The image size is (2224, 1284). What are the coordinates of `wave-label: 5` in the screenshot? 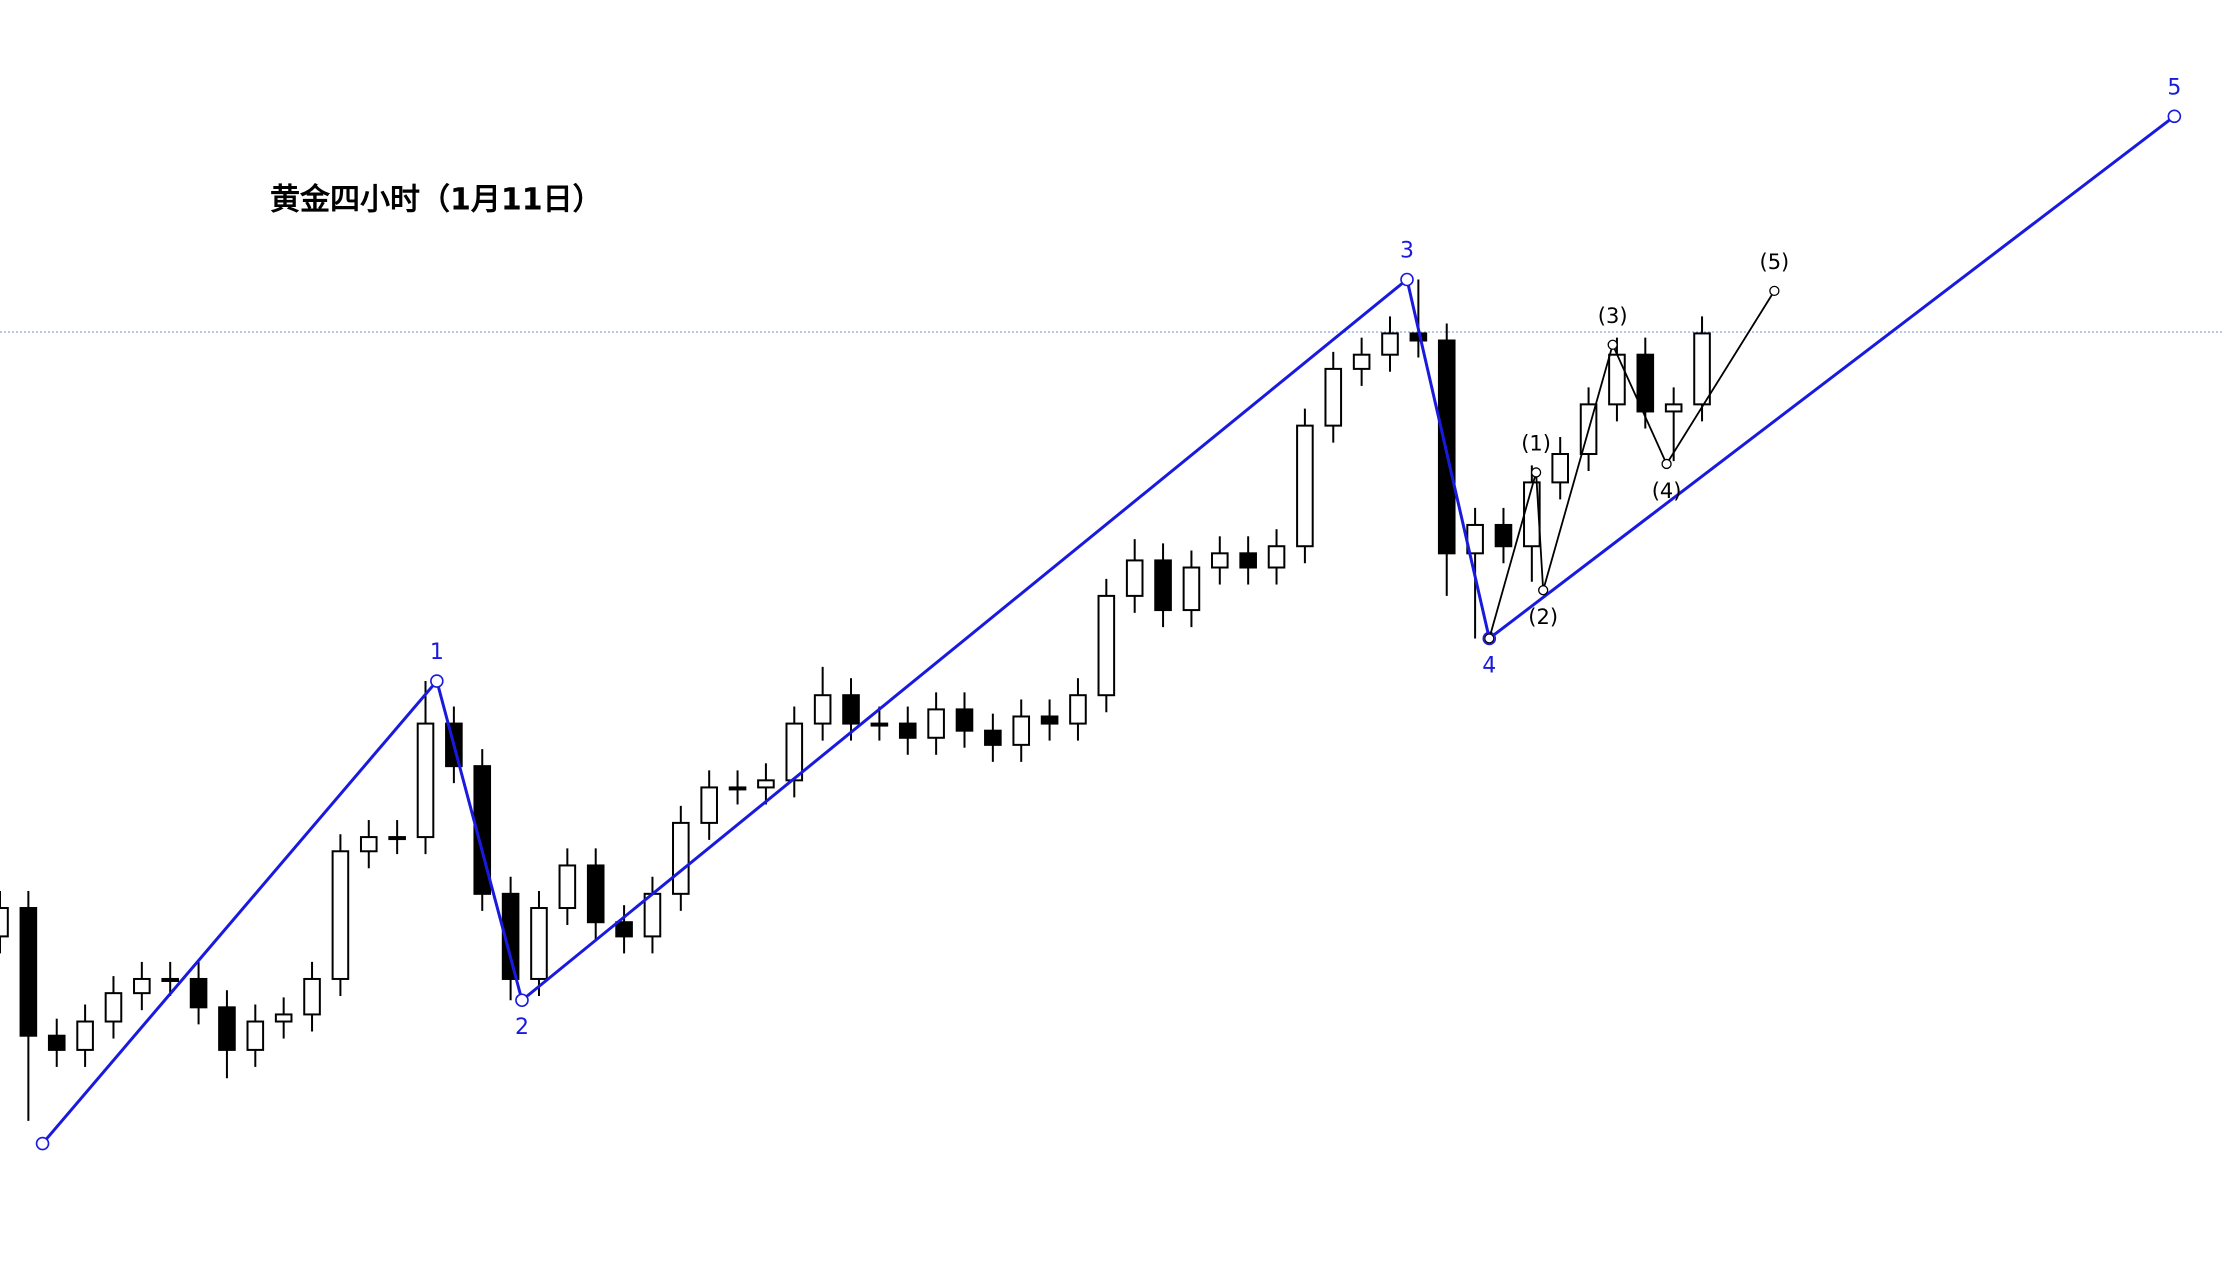 It's located at (2174, 87).